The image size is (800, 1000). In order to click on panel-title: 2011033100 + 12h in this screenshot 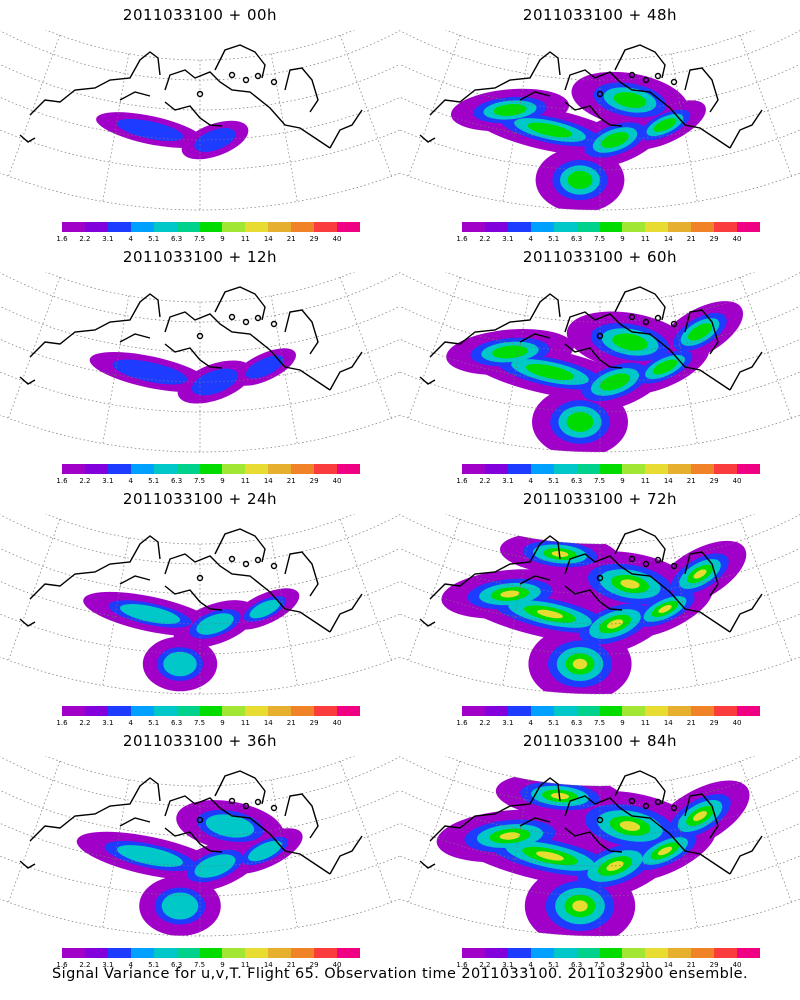, I will do `click(200, 257)`.